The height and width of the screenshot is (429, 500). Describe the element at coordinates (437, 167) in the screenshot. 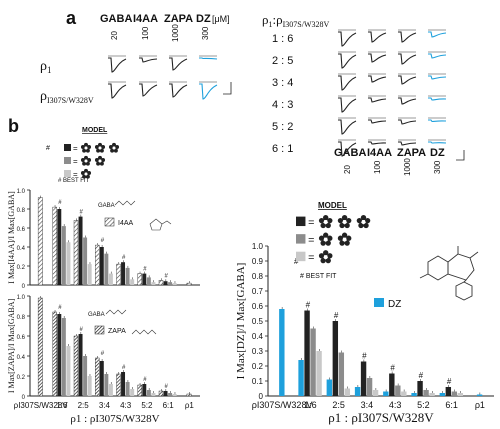

I see `ratio-conc-dz: 300` at that location.